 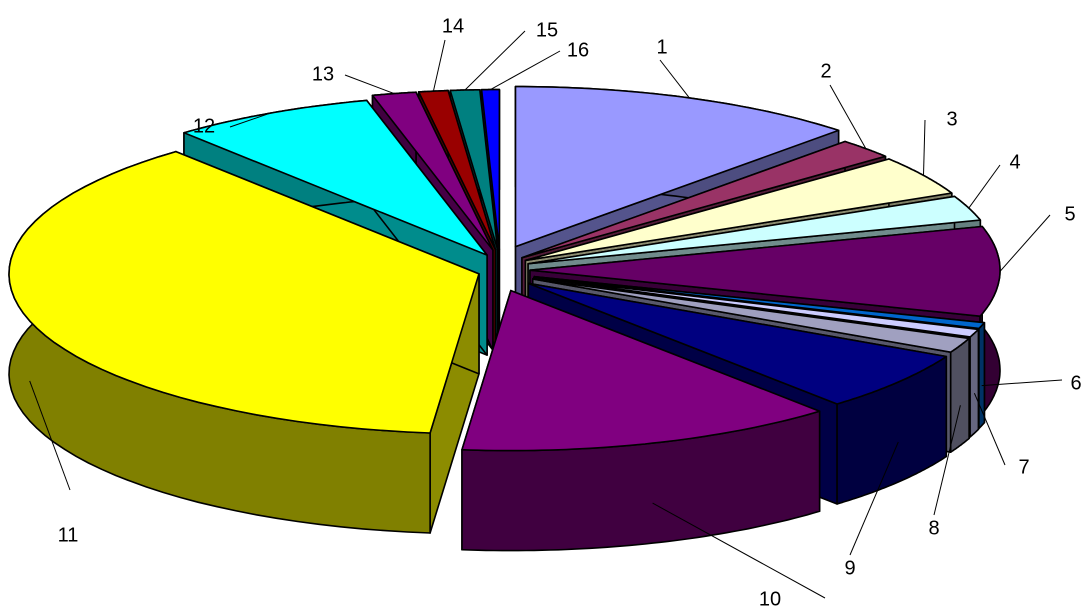 What do you see at coordinates (578, 50) in the screenshot?
I see `slice-label-16: 16` at bounding box center [578, 50].